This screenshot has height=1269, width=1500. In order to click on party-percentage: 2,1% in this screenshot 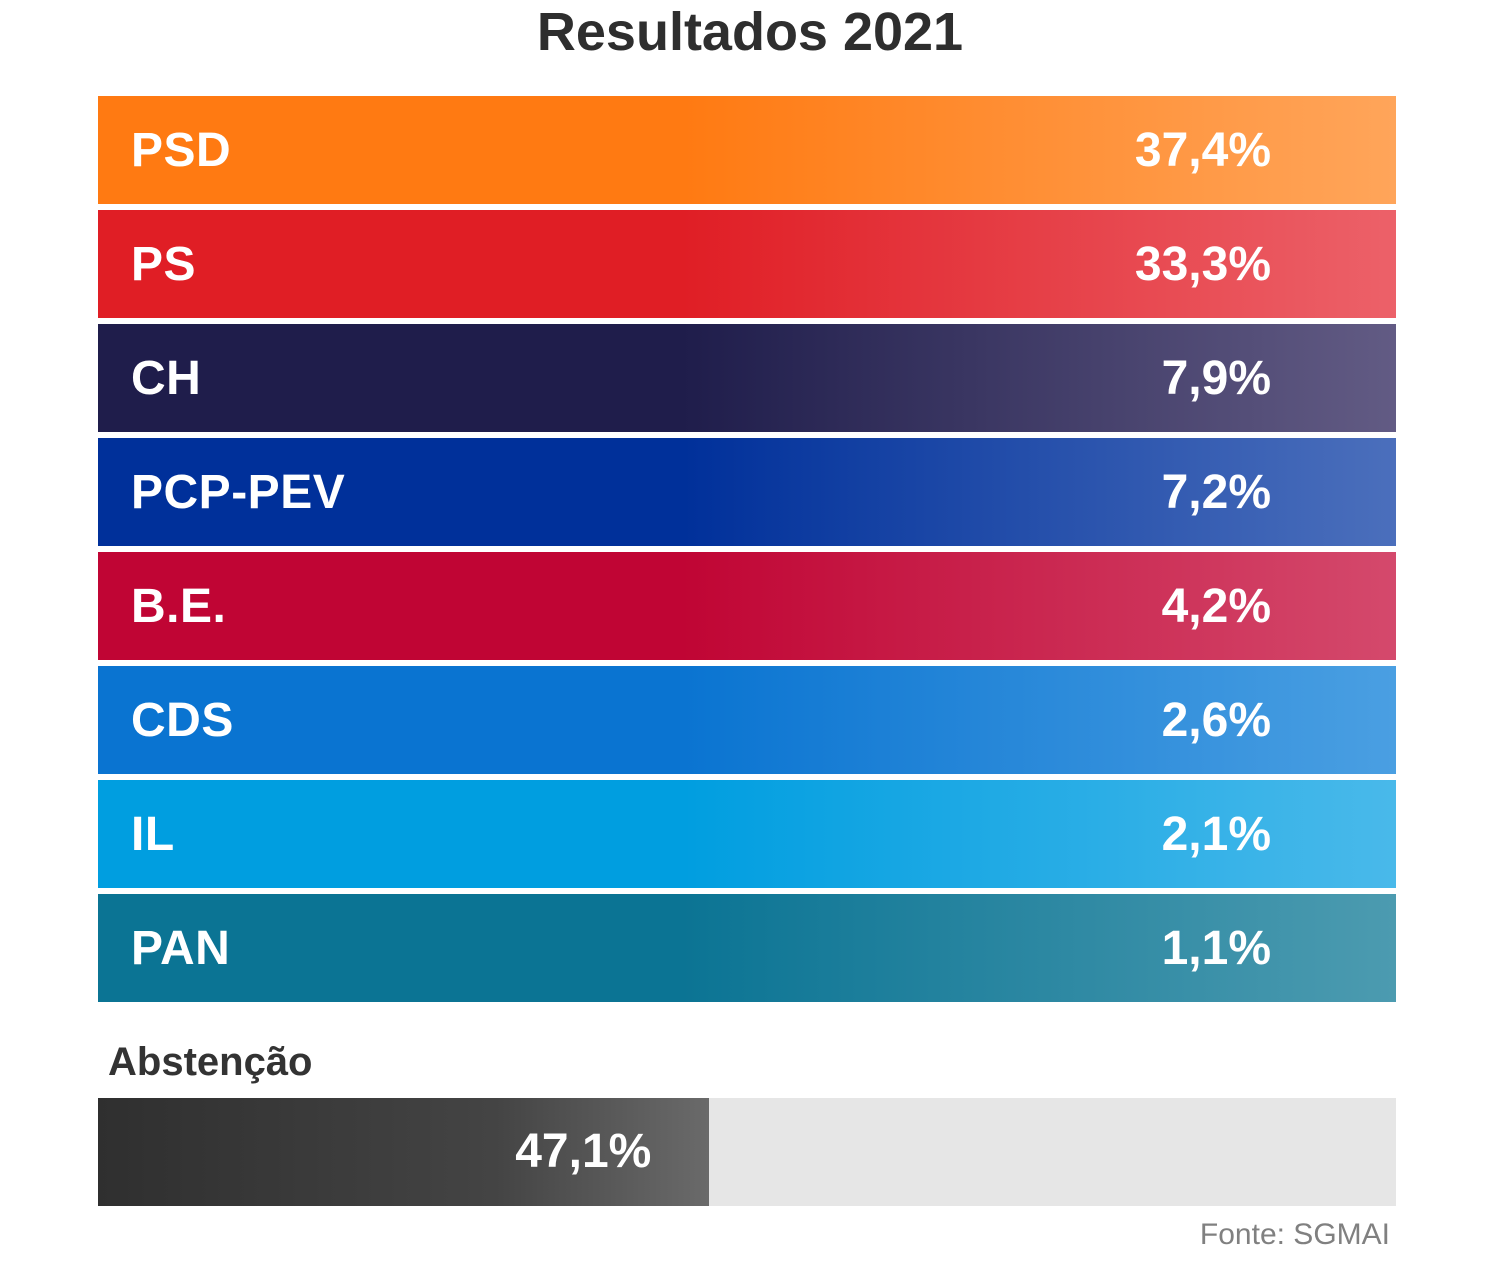, I will do `click(1216, 834)`.